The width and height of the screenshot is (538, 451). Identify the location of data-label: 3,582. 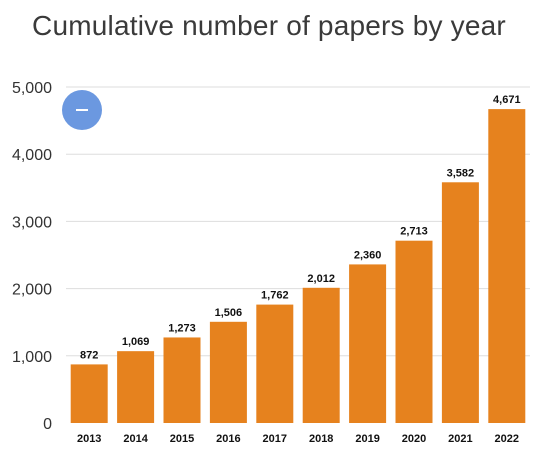
(461, 173).